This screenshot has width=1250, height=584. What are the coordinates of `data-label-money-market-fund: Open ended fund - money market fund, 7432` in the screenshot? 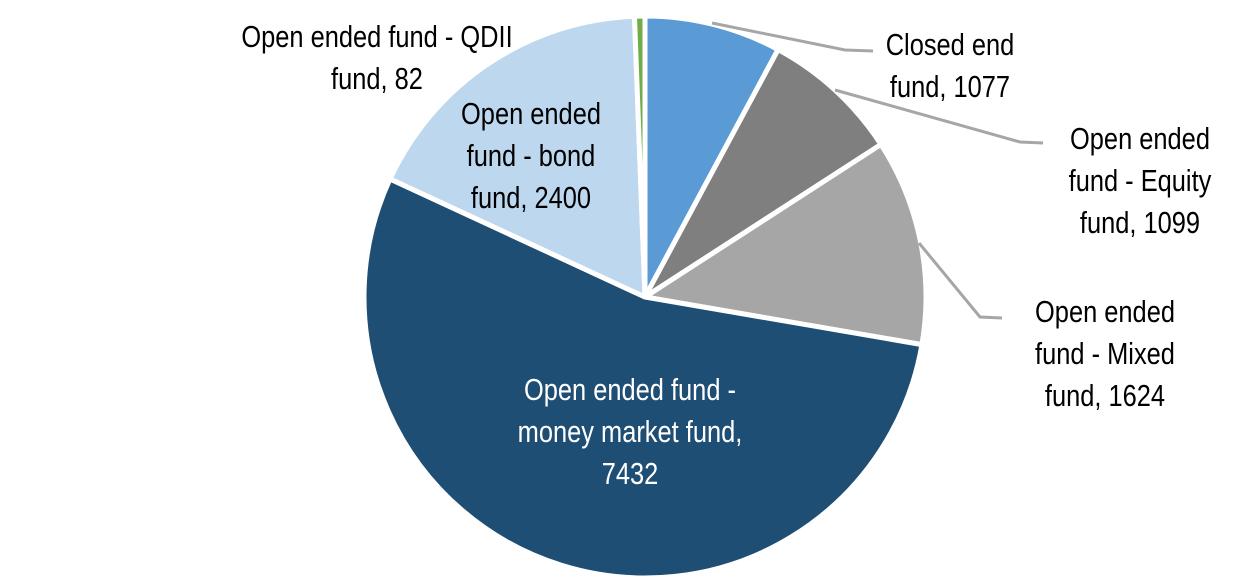 It's located at (630, 431).